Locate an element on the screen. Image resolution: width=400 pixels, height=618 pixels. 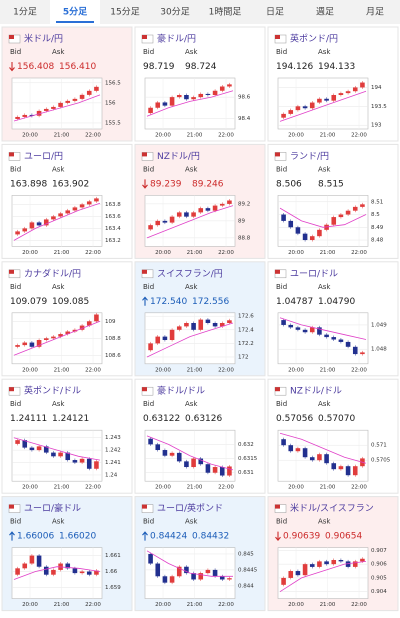
tab: 5分足 is located at coordinates (75, 12).